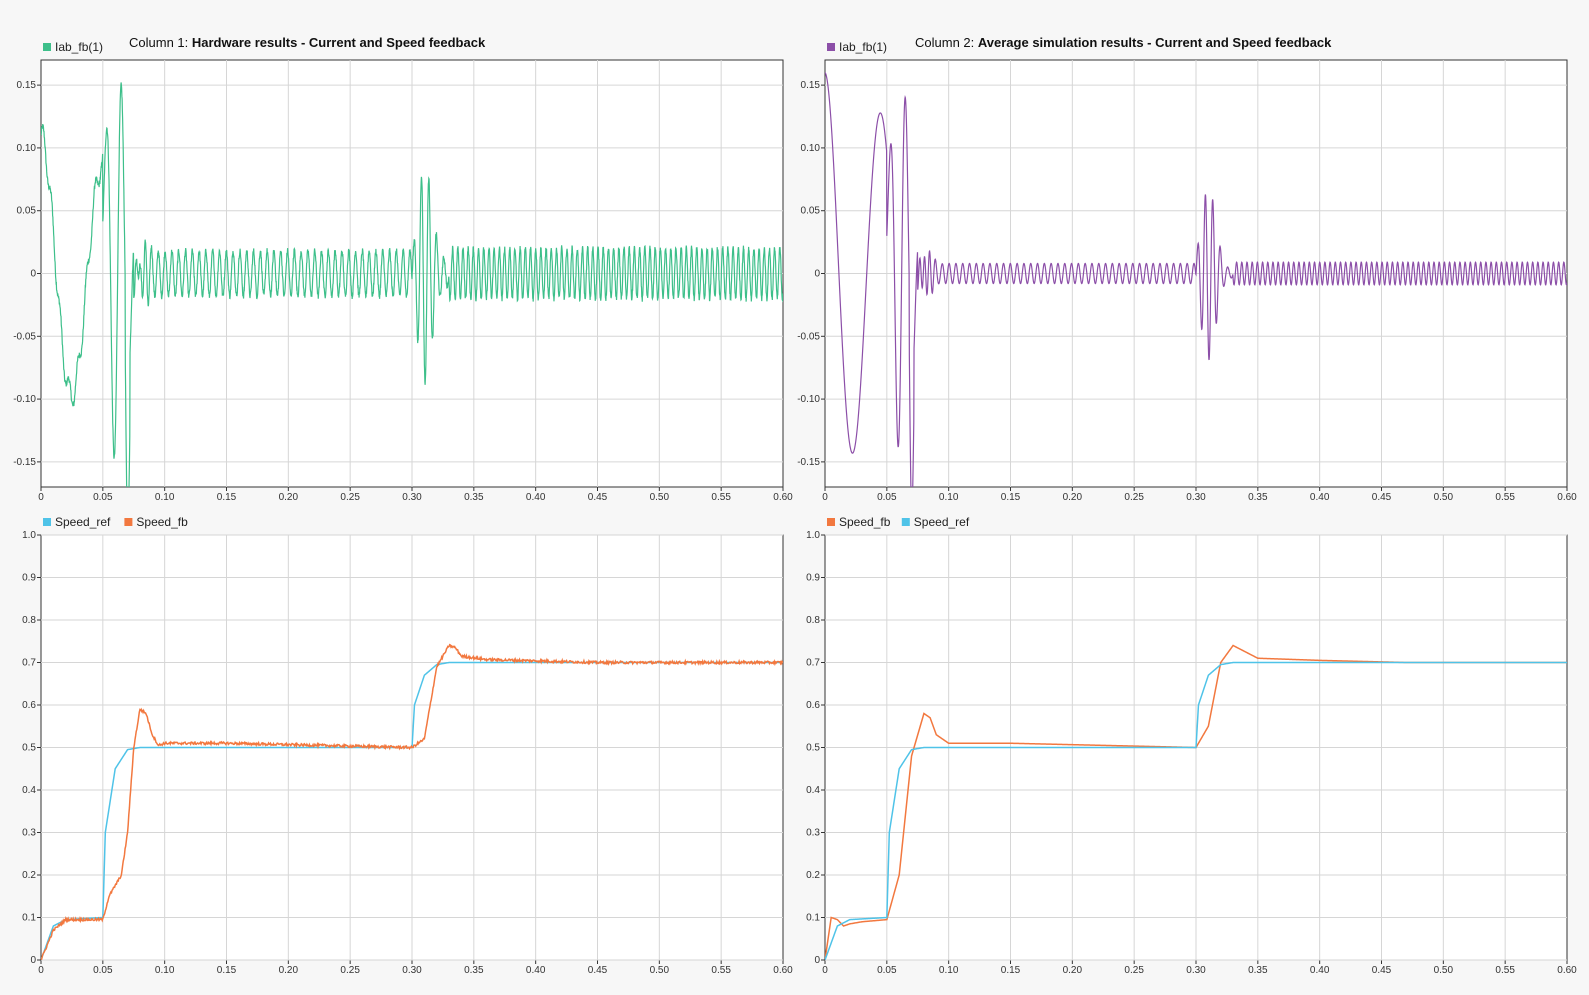 The height and width of the screenshot is (995, 1589). I want to click on legend-label: Speed_fb, so click(865, 522).